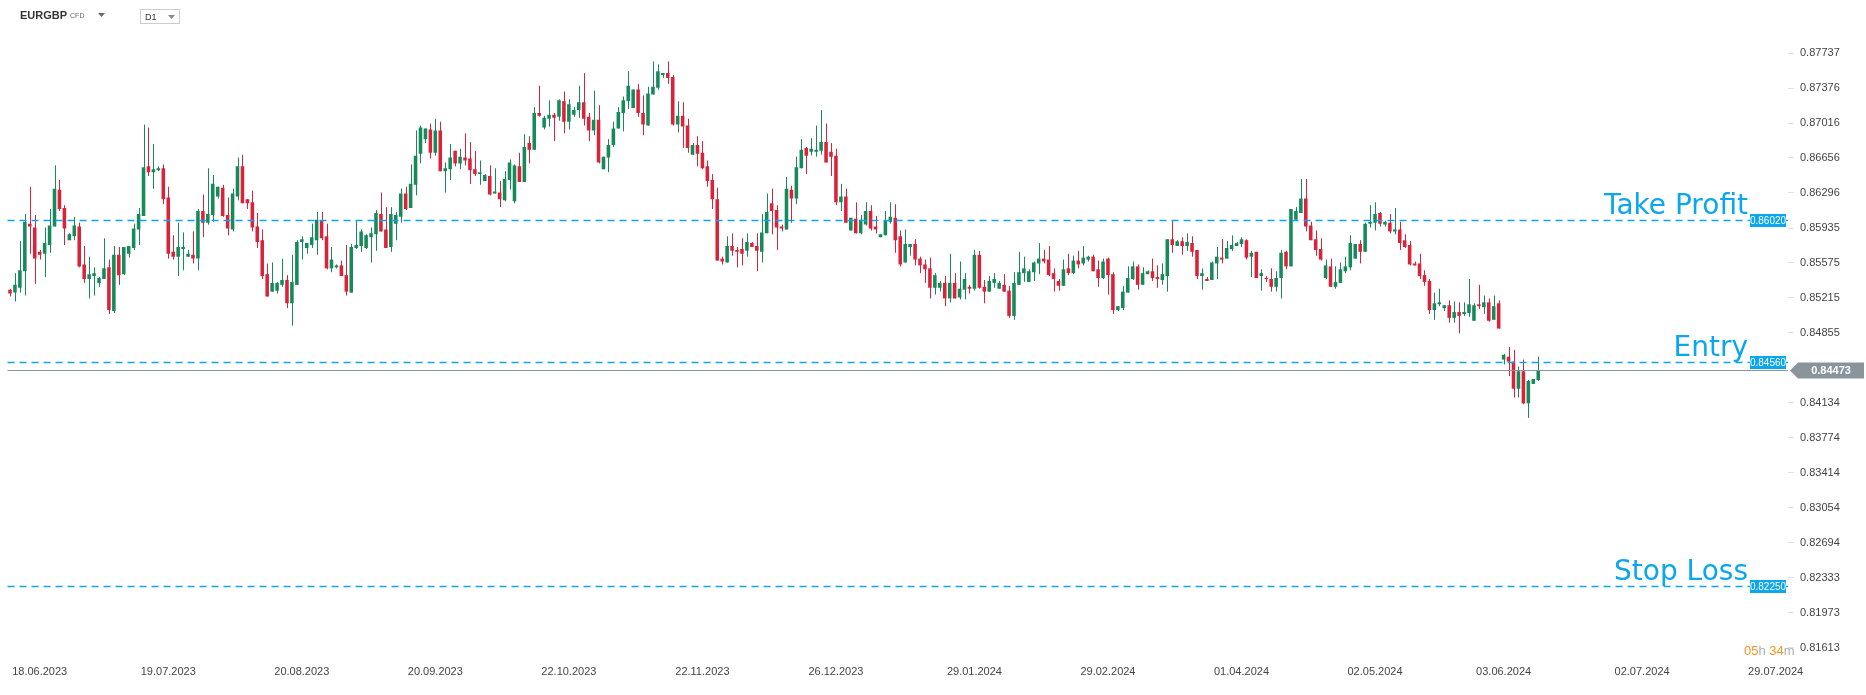  Describe the element at coordinates (44, 15) in the screenshot. I see `chart-title: EURGBP` at that location.